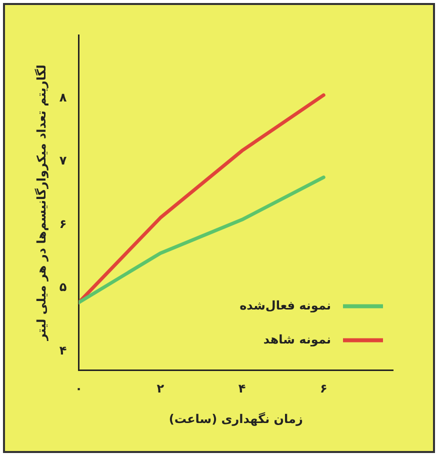 The width and height of the screenshot is (438, 456). I want to click on y-tick-label: ۴, so click(63, 350).